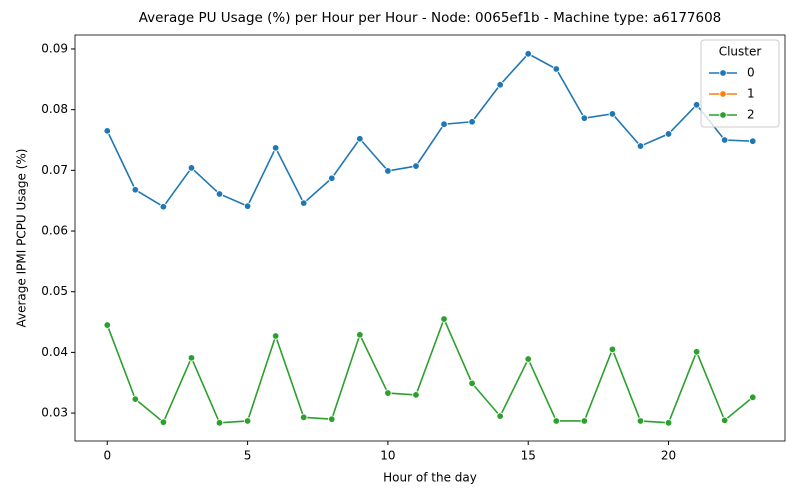 The height and width of the screenshot is (500, 800). I want to click on x-tick-label: 0, so click(107, 456).